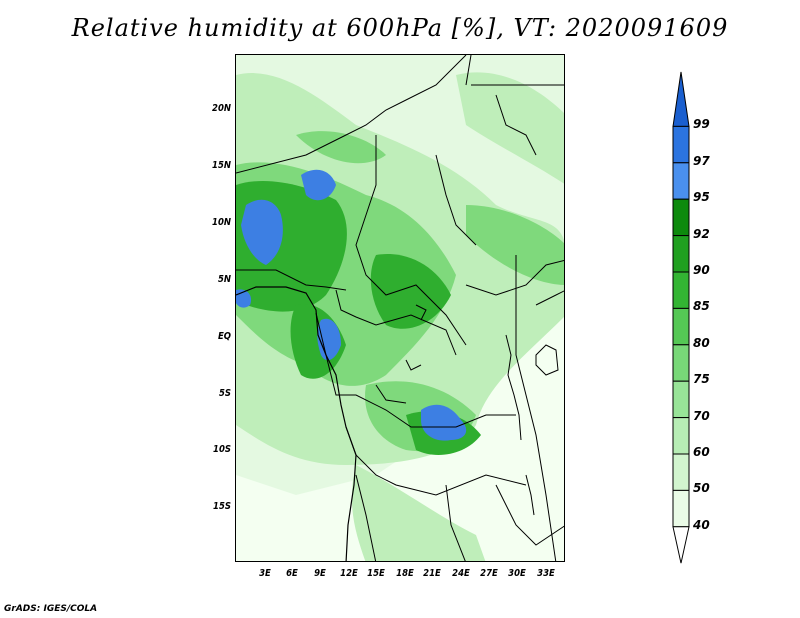 The width and height of the screenshot is (800, 618). What do you see at coordinates (701, 233) in the screenshot?
I see `colorbar-label: 92` at bounding box center [701, 233].